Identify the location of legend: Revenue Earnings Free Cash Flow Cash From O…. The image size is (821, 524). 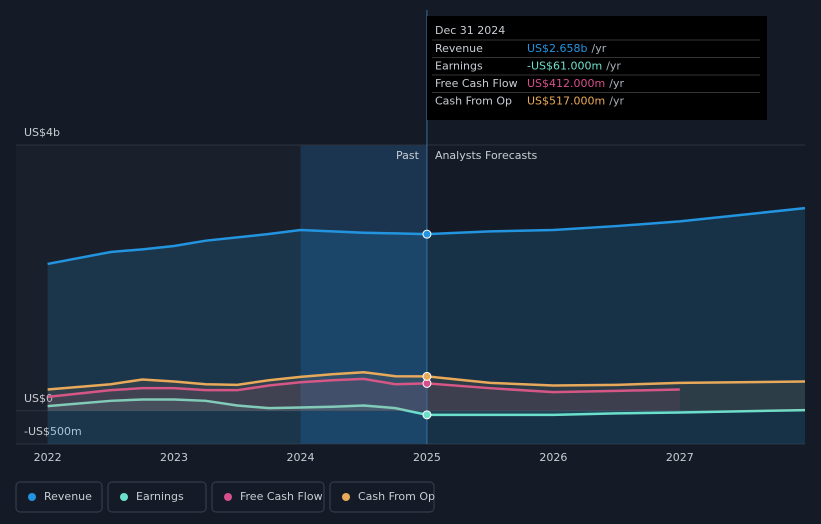
(225, 497).